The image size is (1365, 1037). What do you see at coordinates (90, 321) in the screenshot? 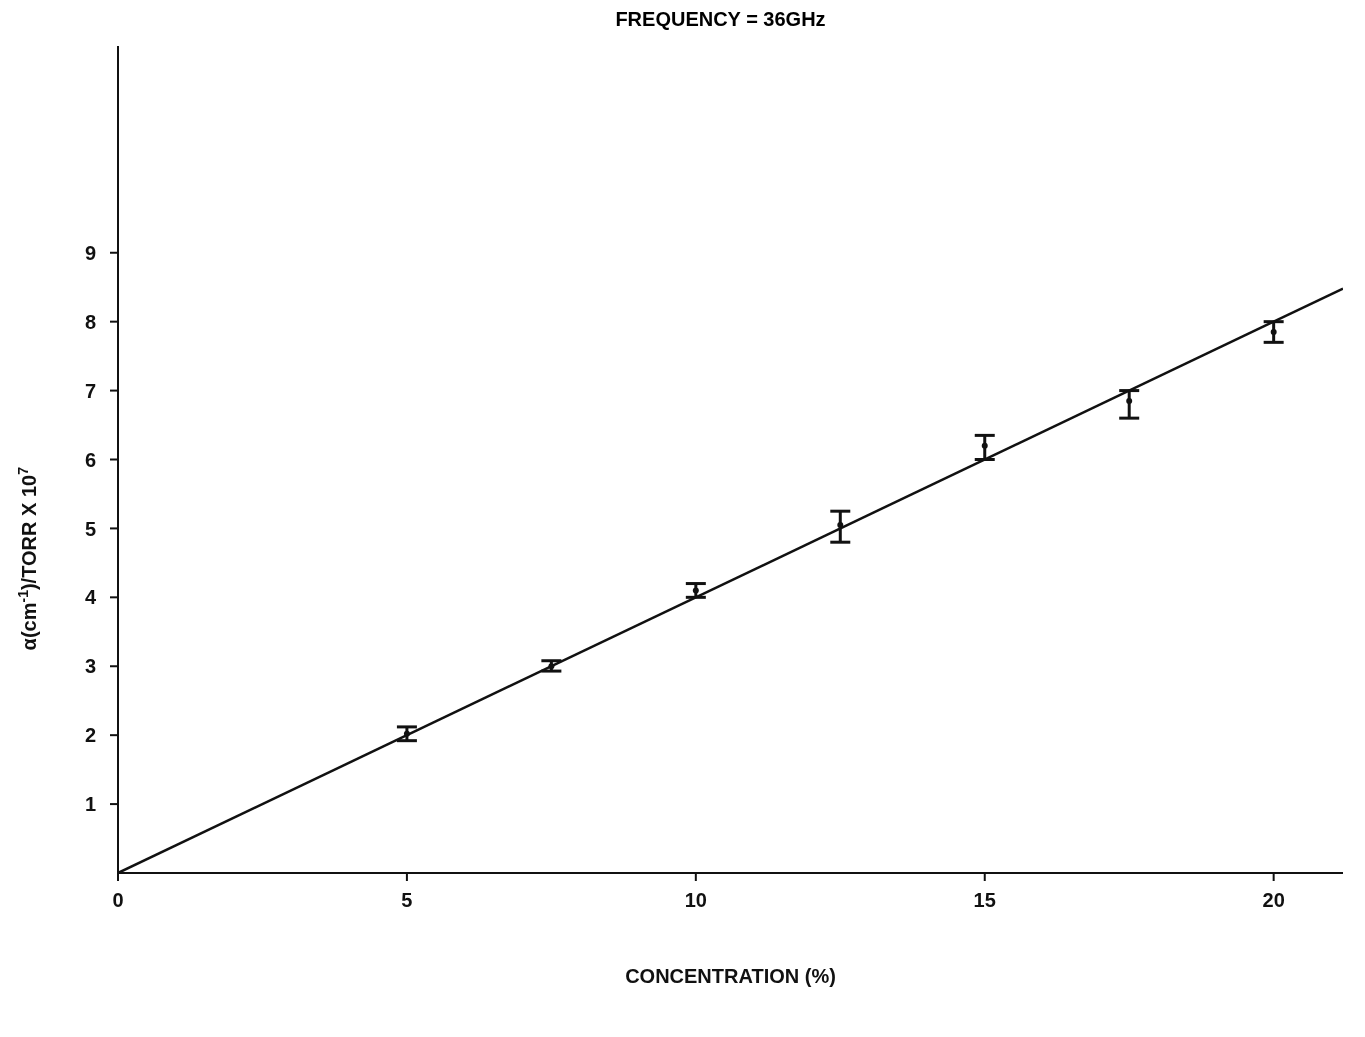
I see `y-tick-label: 8` at bounding box center [90, 321].